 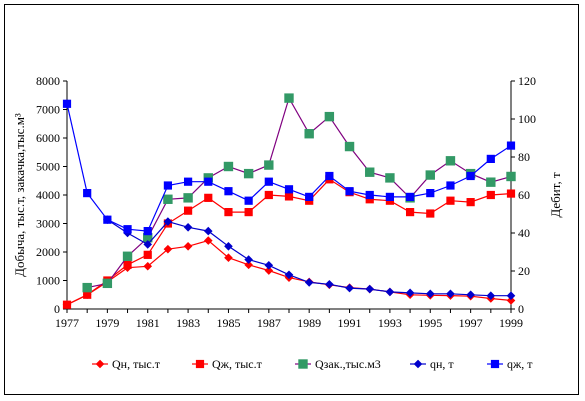 What do you see at coordinates (67, 323) in the screenshot?
I see `x-tick-label: 1977` at bounding box center [67, 323].